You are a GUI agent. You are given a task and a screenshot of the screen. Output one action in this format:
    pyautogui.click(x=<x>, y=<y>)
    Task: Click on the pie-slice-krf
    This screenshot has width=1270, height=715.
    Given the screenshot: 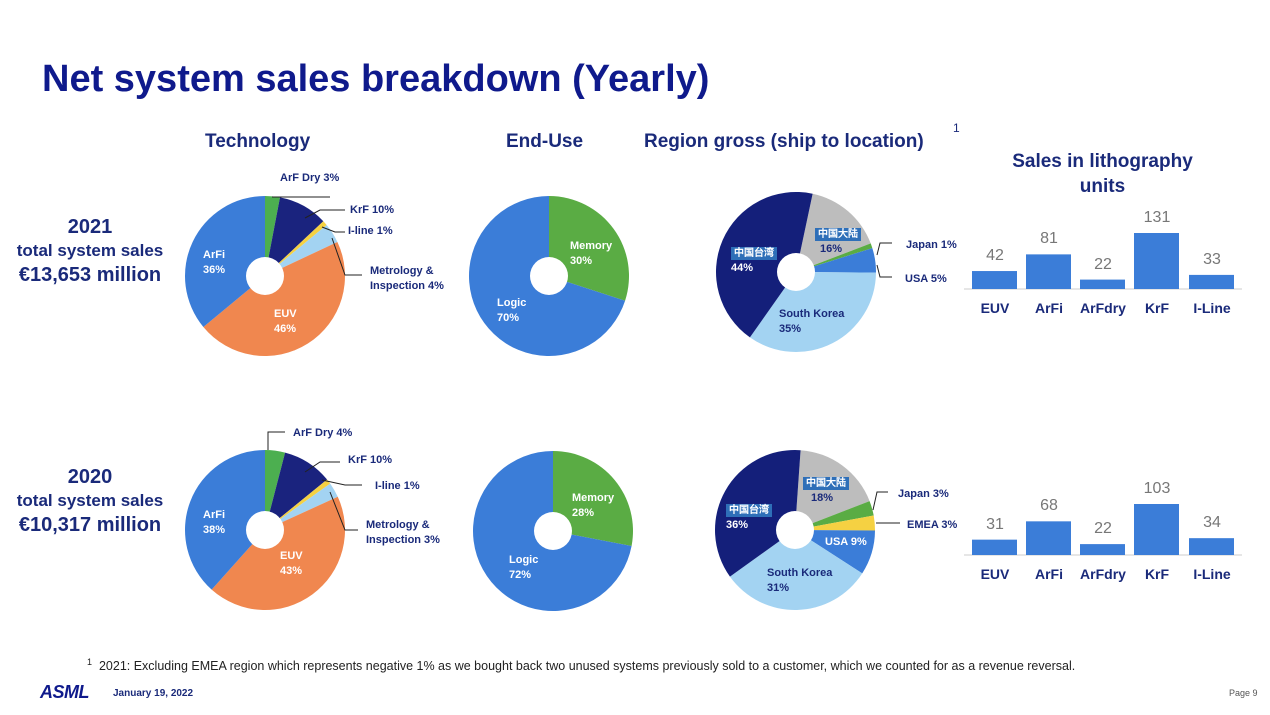 What is the action you would take?
    pyautogui.click(x=296, y=491)
    